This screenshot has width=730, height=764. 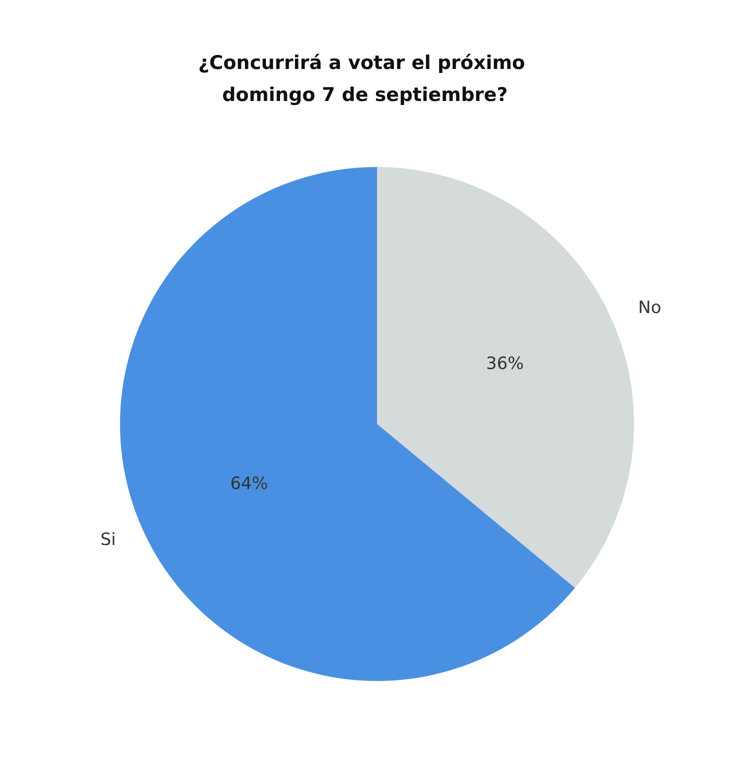 What do you see at coordinates (505, 364) in the screenshot?
I see `data-label: 36%` at bounding box center [505, 364].